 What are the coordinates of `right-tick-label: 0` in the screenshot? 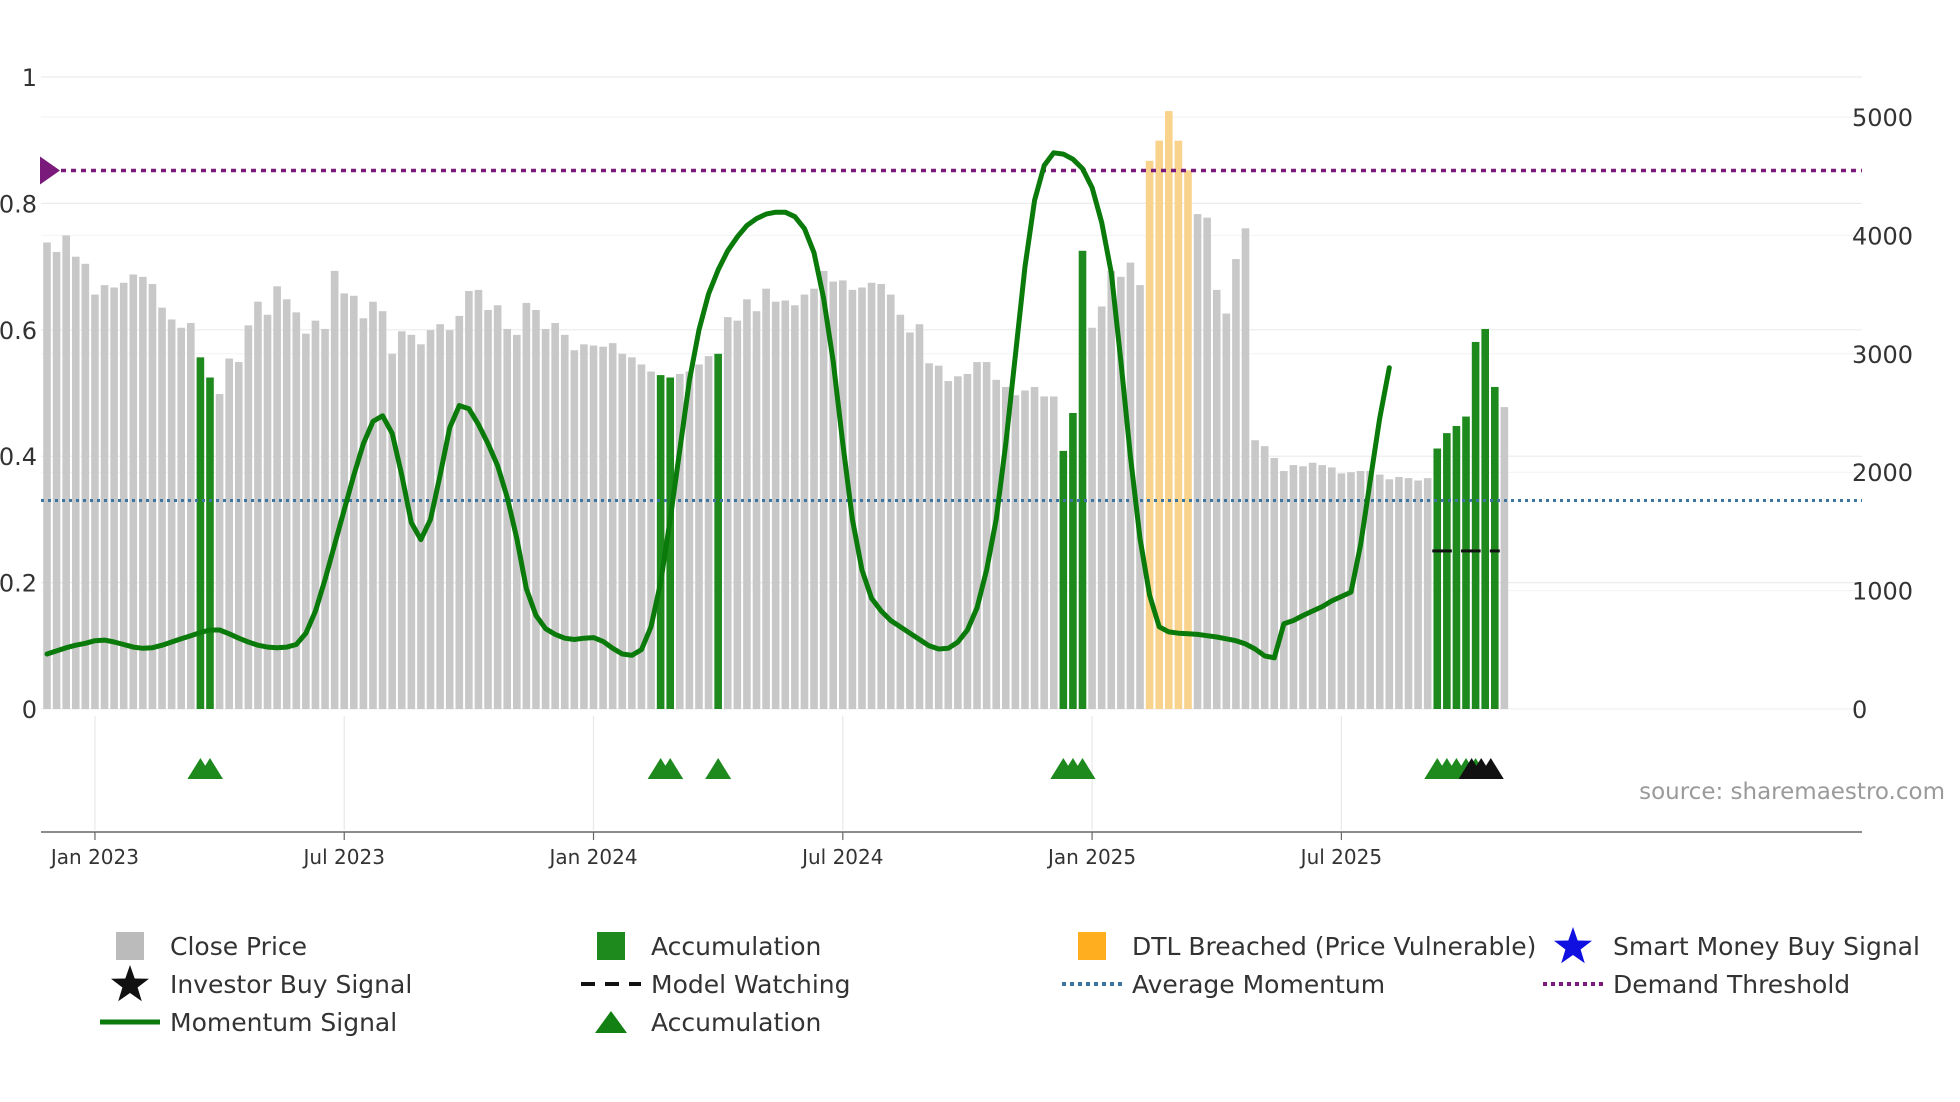 It's located at (1859, 710).